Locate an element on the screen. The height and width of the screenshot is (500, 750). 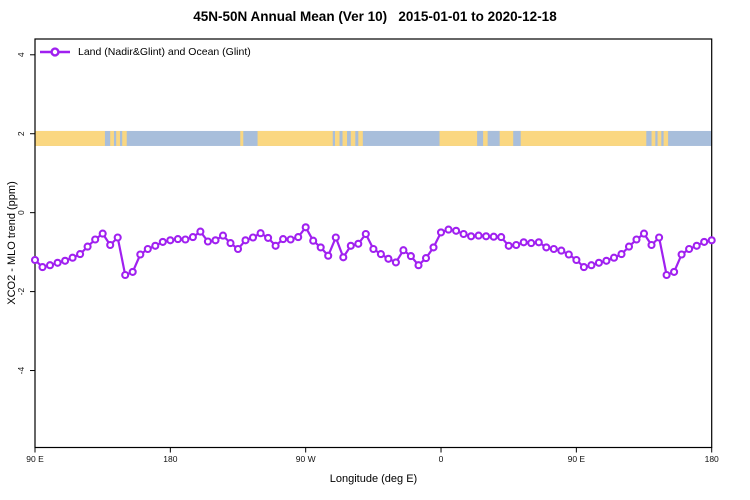
y-tick-label: 2 is located at coordinates (21, 133).